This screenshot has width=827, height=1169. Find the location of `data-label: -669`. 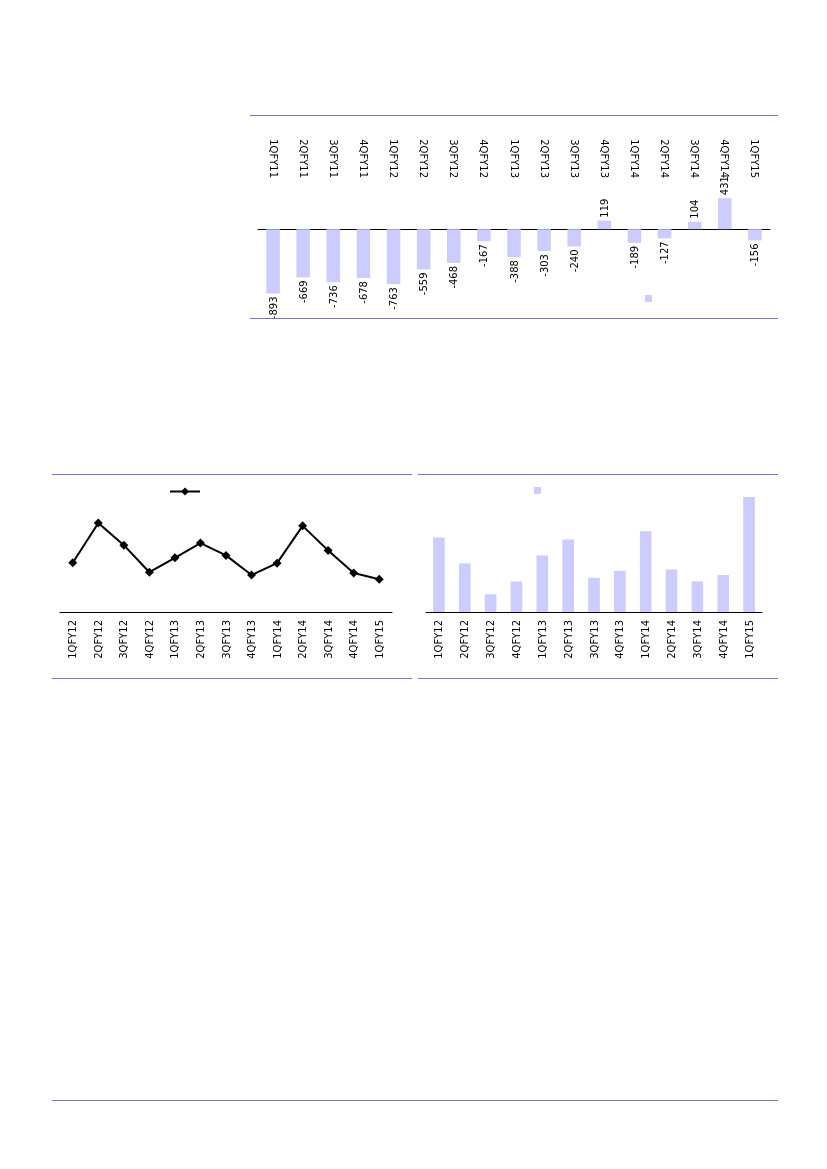

data-label: -669 is located at coordinates (303, 292).